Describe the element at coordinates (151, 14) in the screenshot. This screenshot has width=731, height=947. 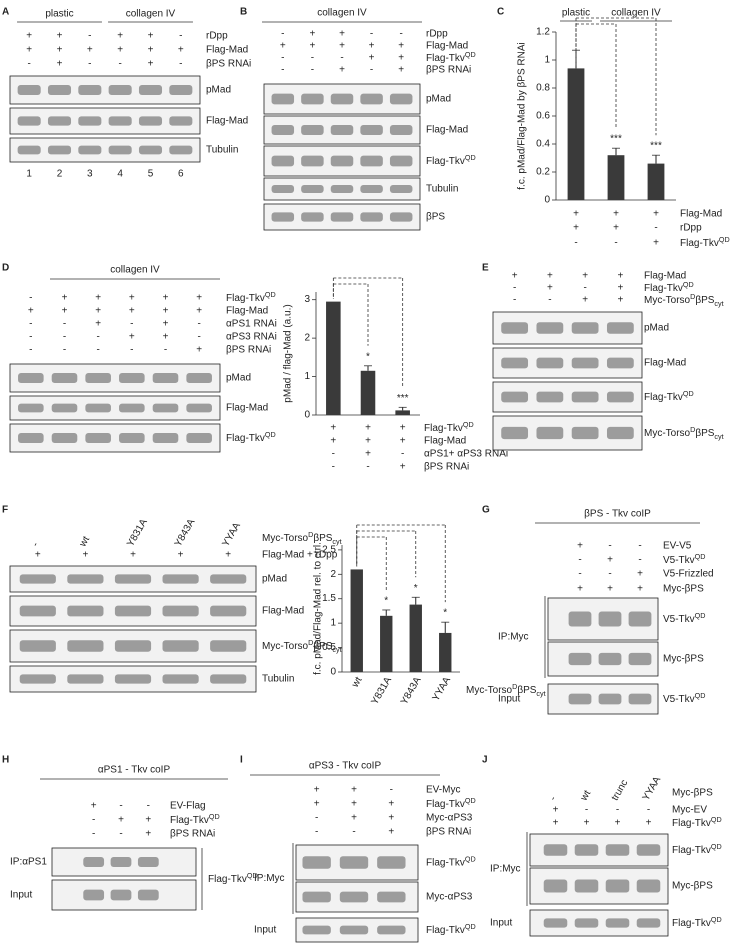
I see `group-label: collagen IV` at that location.